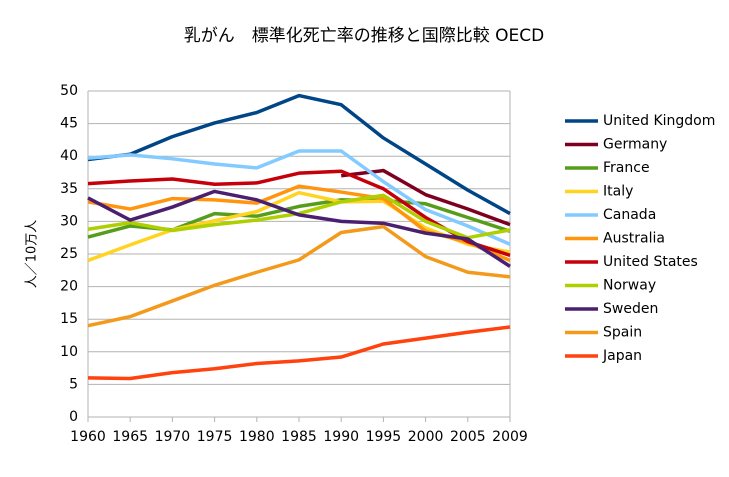  I want to click on x-tick-label: 1960, so click(88, 437).